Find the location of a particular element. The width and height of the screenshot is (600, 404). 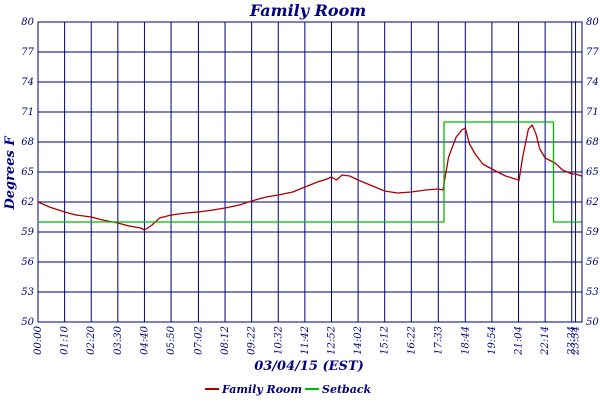

x-tick-label: 09:22 is located at coordinates (252, 340).